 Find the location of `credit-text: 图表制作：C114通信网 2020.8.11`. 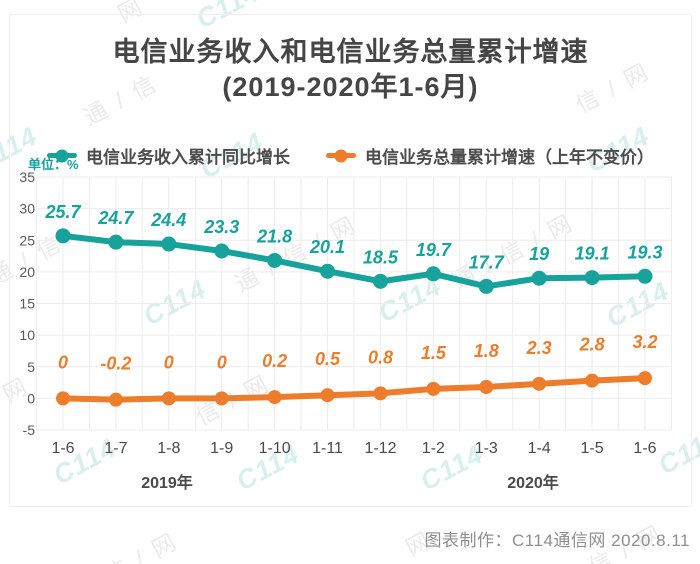

credit-text: 图表制作：C114通信网 2020.8.11 is located at coordinates (557, 540).